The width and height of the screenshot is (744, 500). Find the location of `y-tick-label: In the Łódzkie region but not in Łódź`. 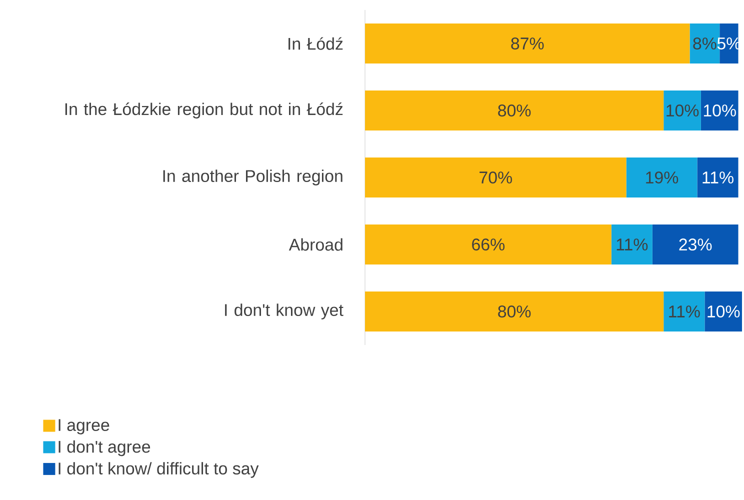

y-tick-label: In the Łódzkie region but not in Łódź is located at coordinates (204, 110).